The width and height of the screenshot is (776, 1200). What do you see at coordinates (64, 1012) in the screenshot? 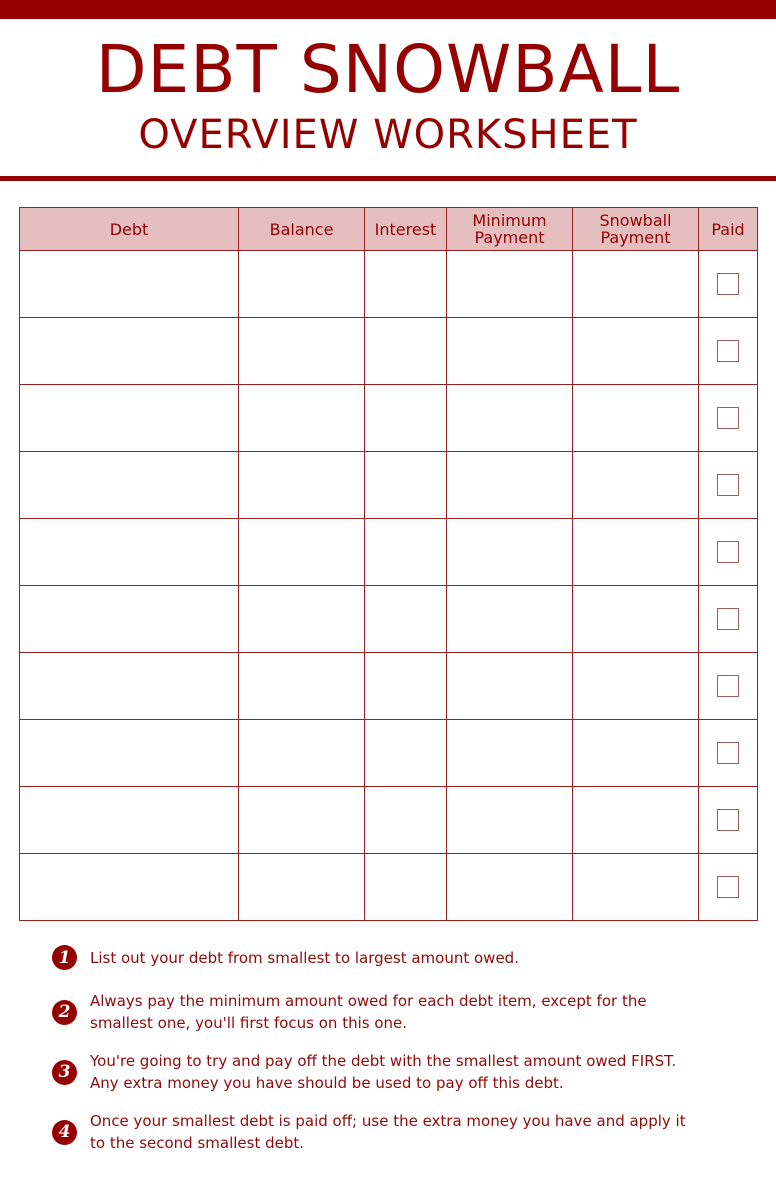
I see `step-number-icon: 2` at bounding box center [64, 1012].